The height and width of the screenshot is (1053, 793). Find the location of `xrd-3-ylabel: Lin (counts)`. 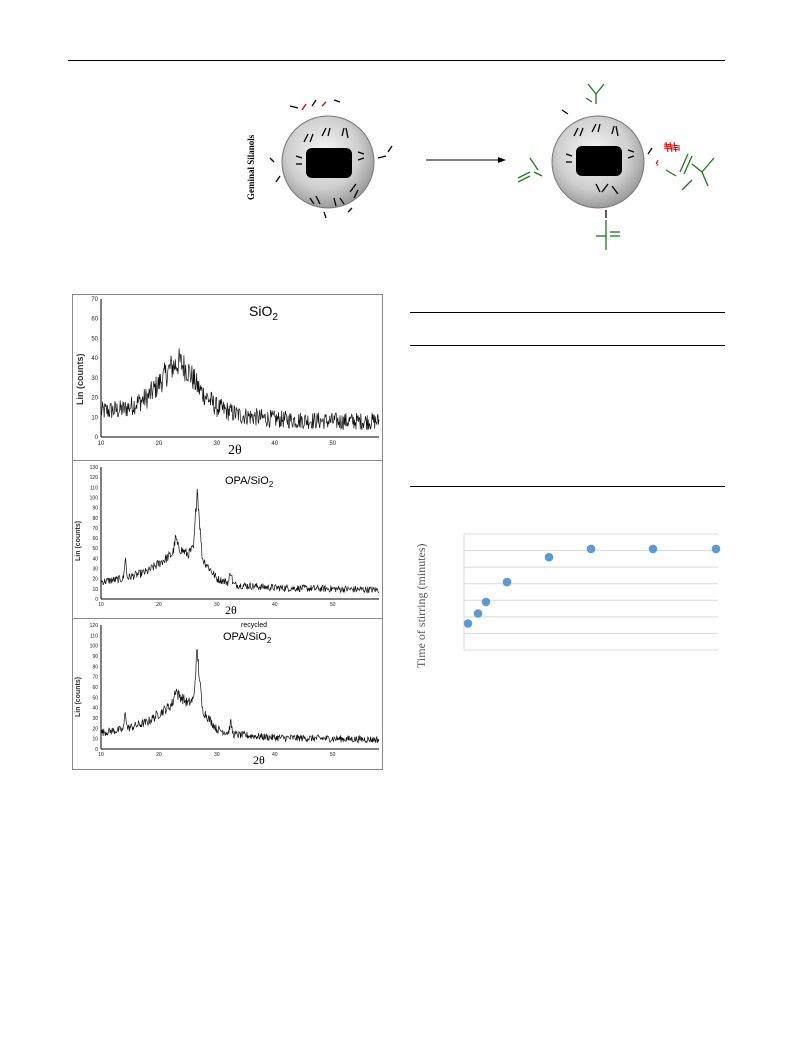

xrd-3-ylabel: Lin (counts) is located at coordinates (78, 696).